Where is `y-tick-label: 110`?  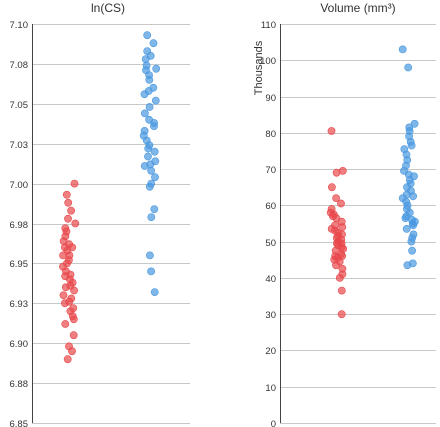
y-tick-label: 110 is located at coordinates (268, 25).